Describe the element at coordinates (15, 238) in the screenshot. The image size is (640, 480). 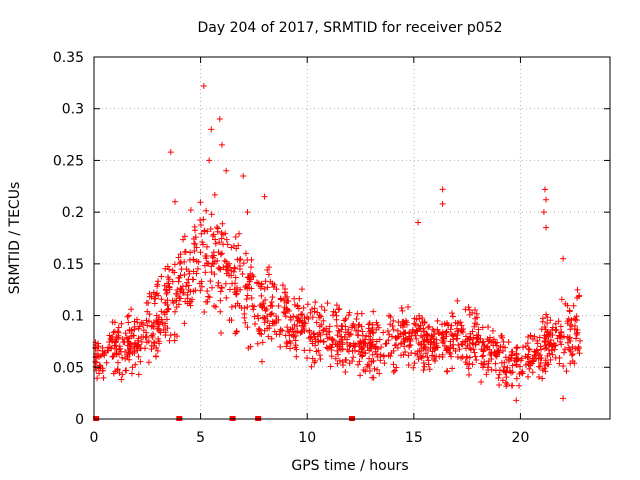
I see `y-axis-label: SRMTID / TECUs` at that location.